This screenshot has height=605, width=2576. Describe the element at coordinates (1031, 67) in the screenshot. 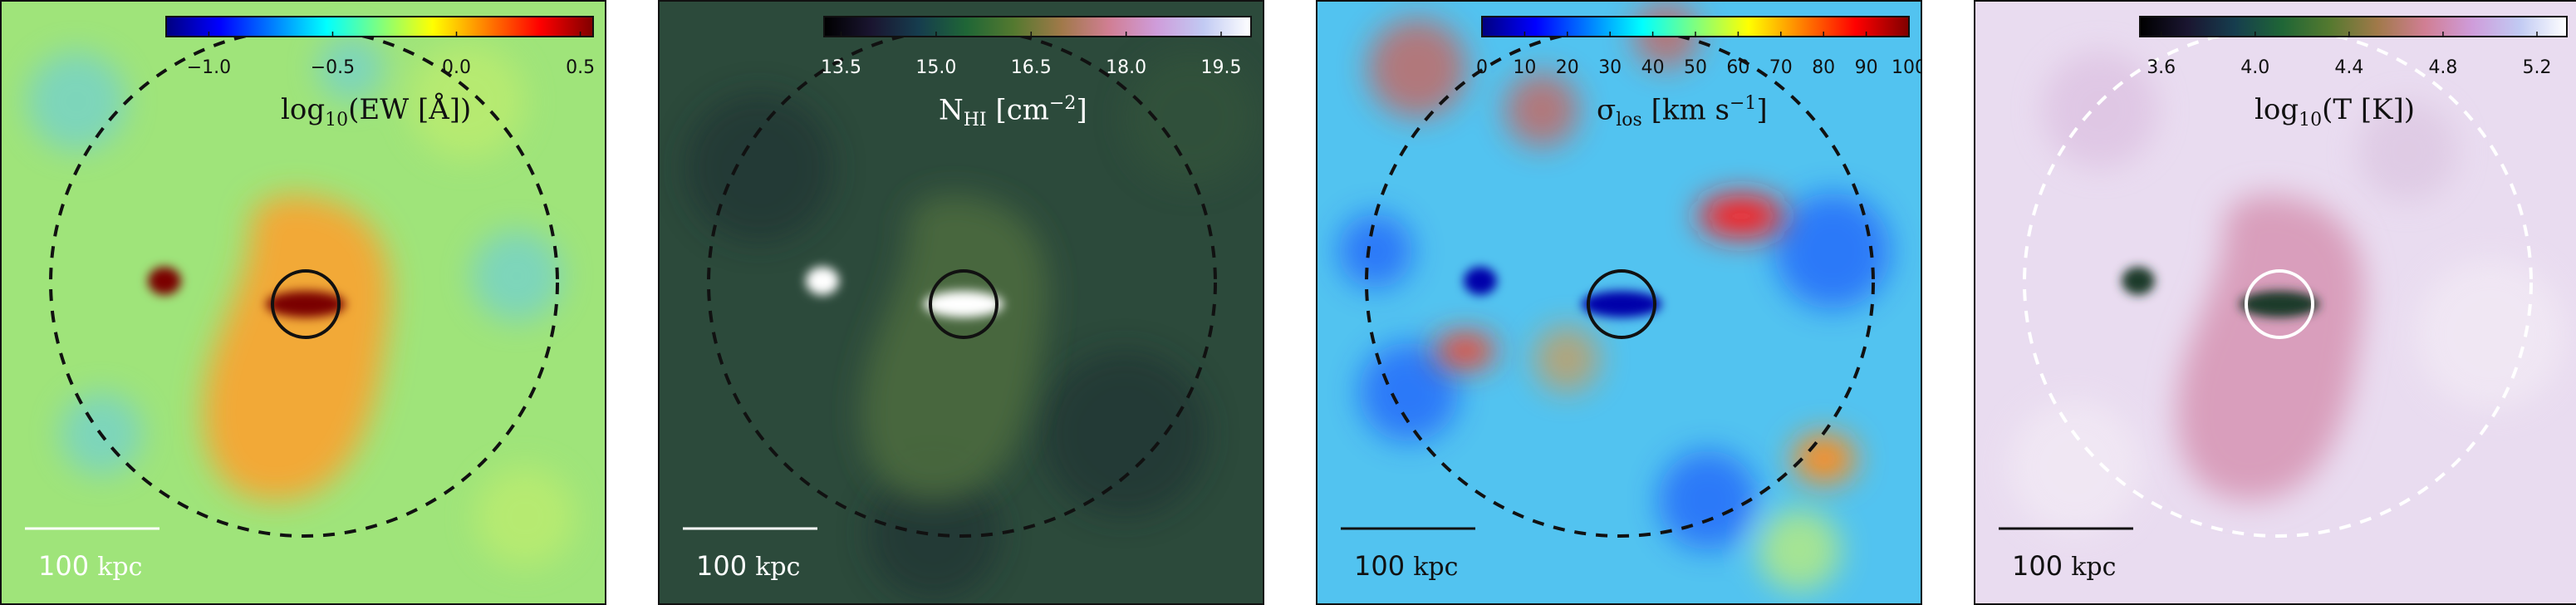

I see `colorbar-tick-label: 16.5` at that location.